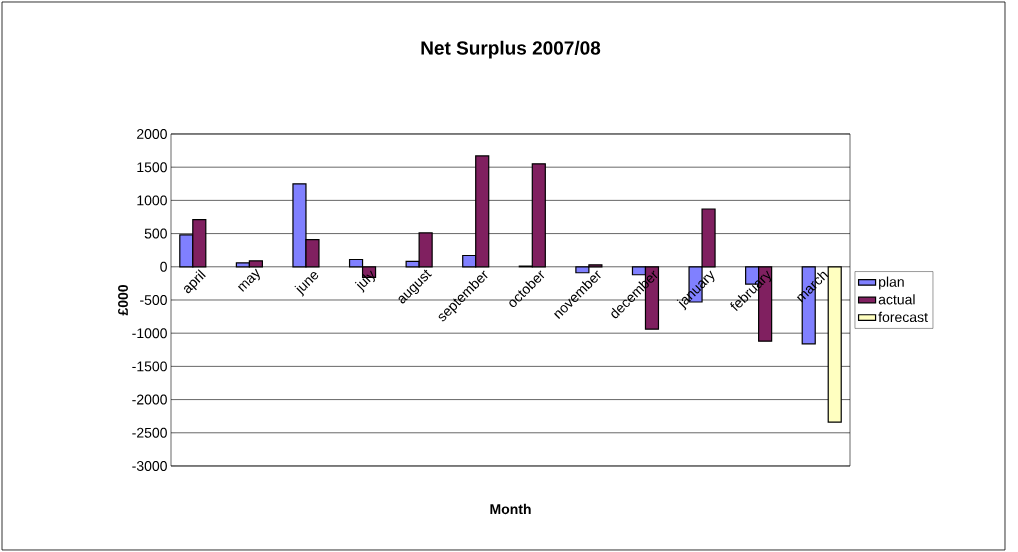 The height and width of the screenshot is (552, 1018). What do you see at coordinates (510, 509) in the screenshot?
I see `x-axis-title: Month` at bounding box center [510, 509].